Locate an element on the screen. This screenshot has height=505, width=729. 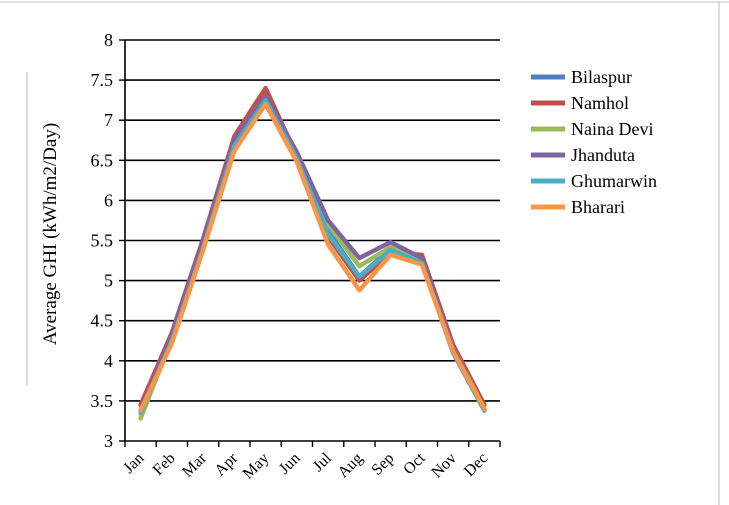
x-tick-label: Oct is located at coordinates (414, 463).